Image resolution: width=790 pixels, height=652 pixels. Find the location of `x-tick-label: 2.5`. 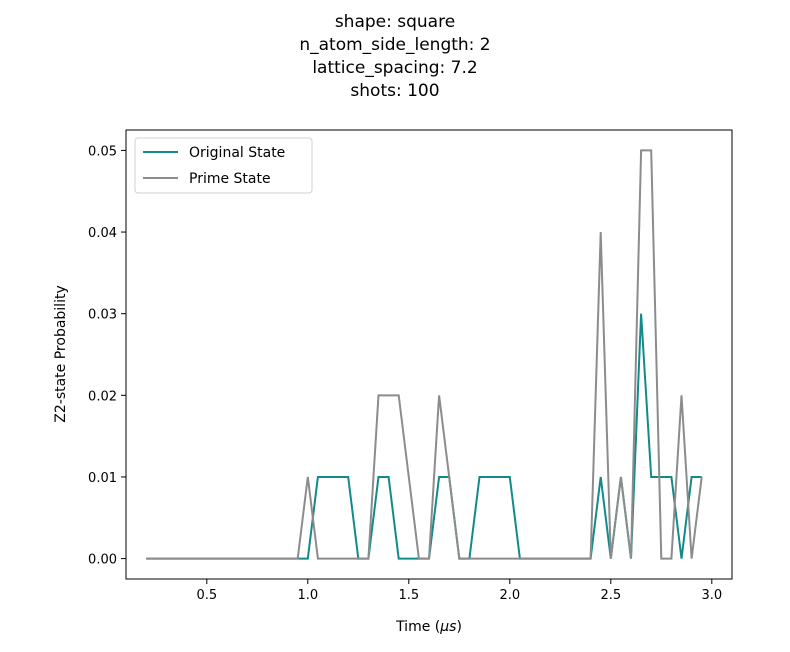

x-tick-label: 2.5 is located at coordinates (610, 595).